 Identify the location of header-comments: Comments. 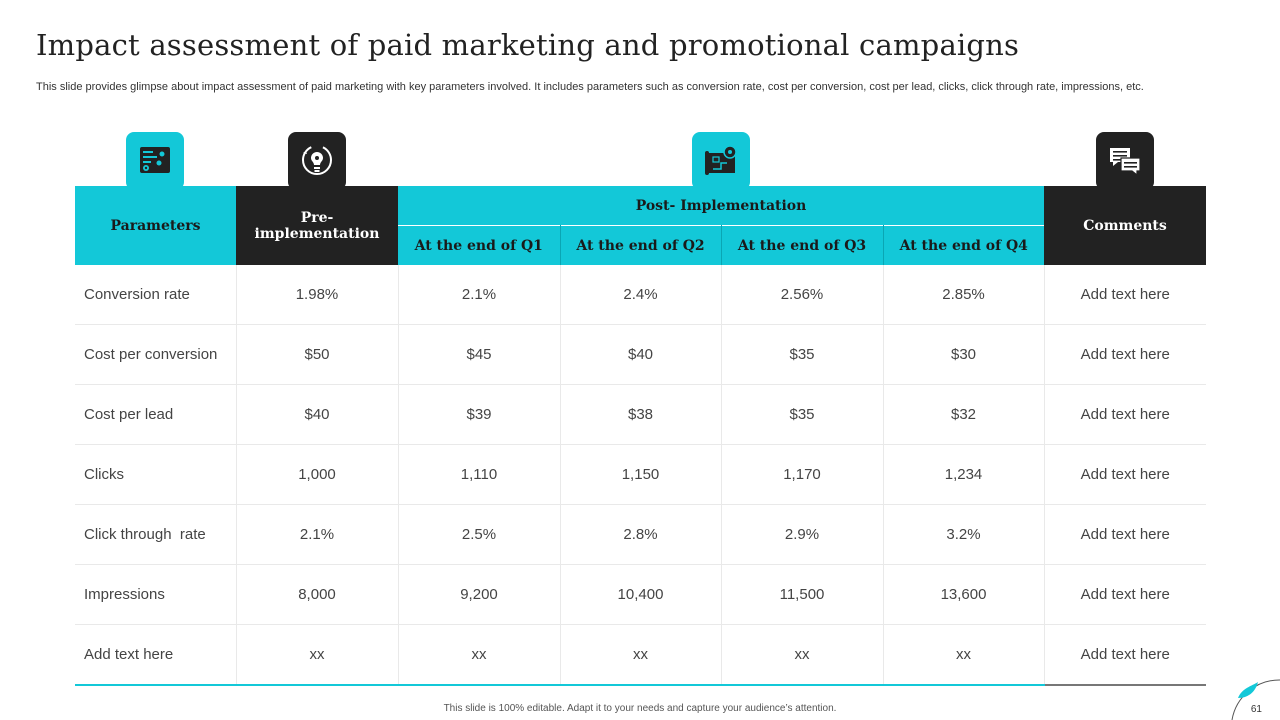
(1125, 225).